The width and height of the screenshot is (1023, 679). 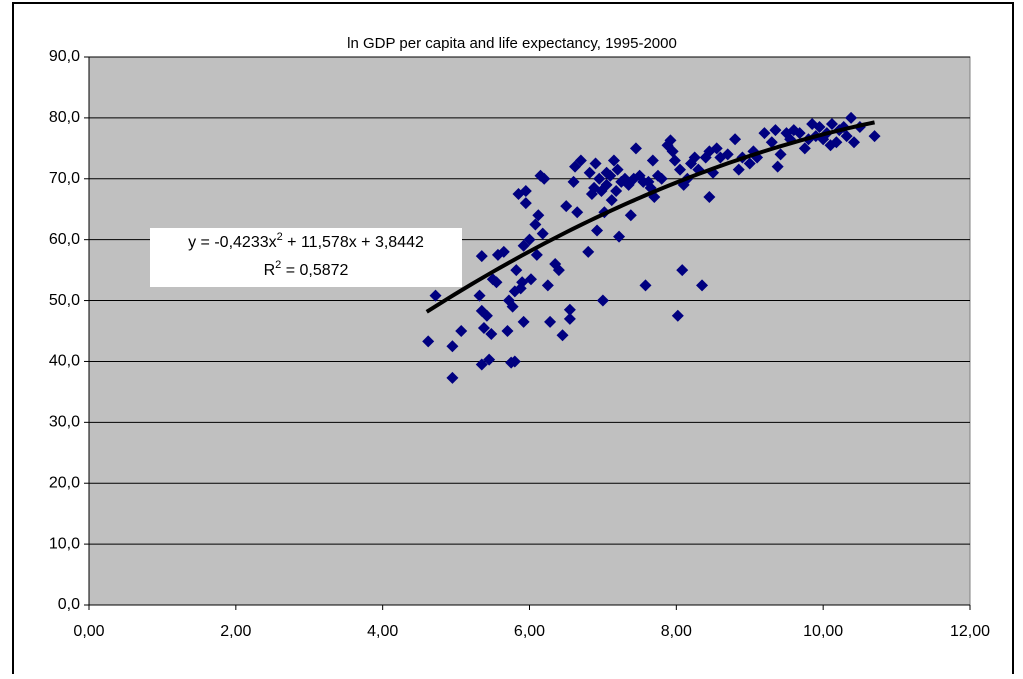 I want to click on x-tick-label: 10,00, so click(x=823, y=631).